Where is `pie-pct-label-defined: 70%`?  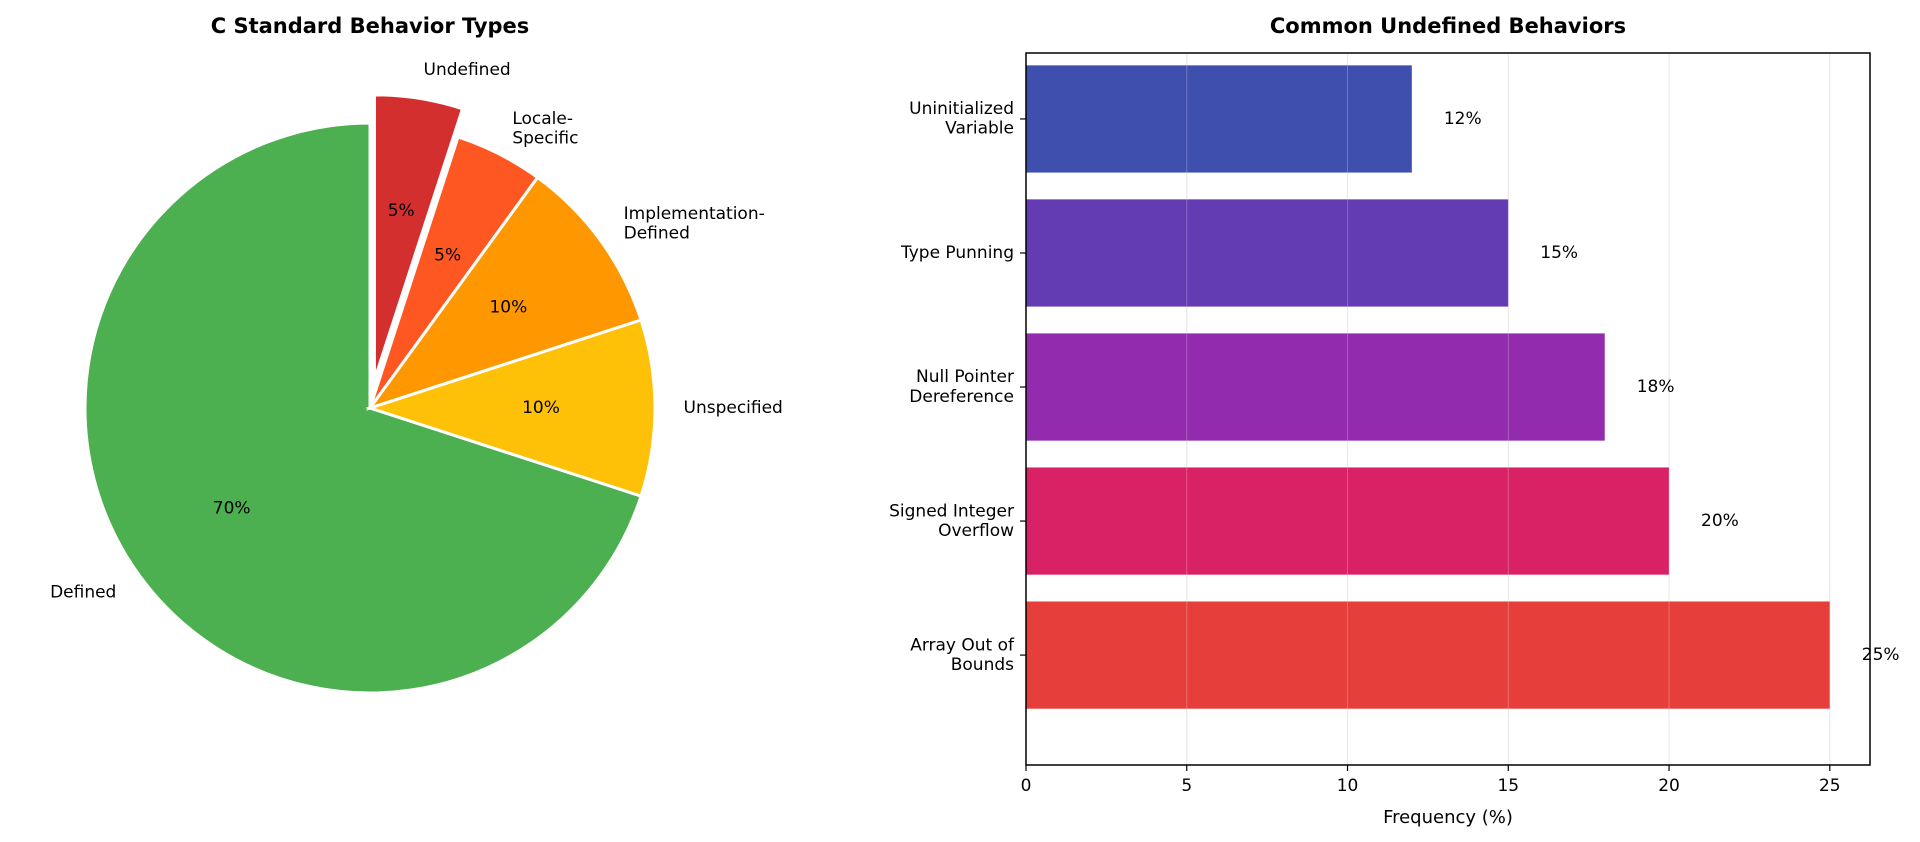
pie-pct-label-defined: 70% is located at coordinates (232, 509).